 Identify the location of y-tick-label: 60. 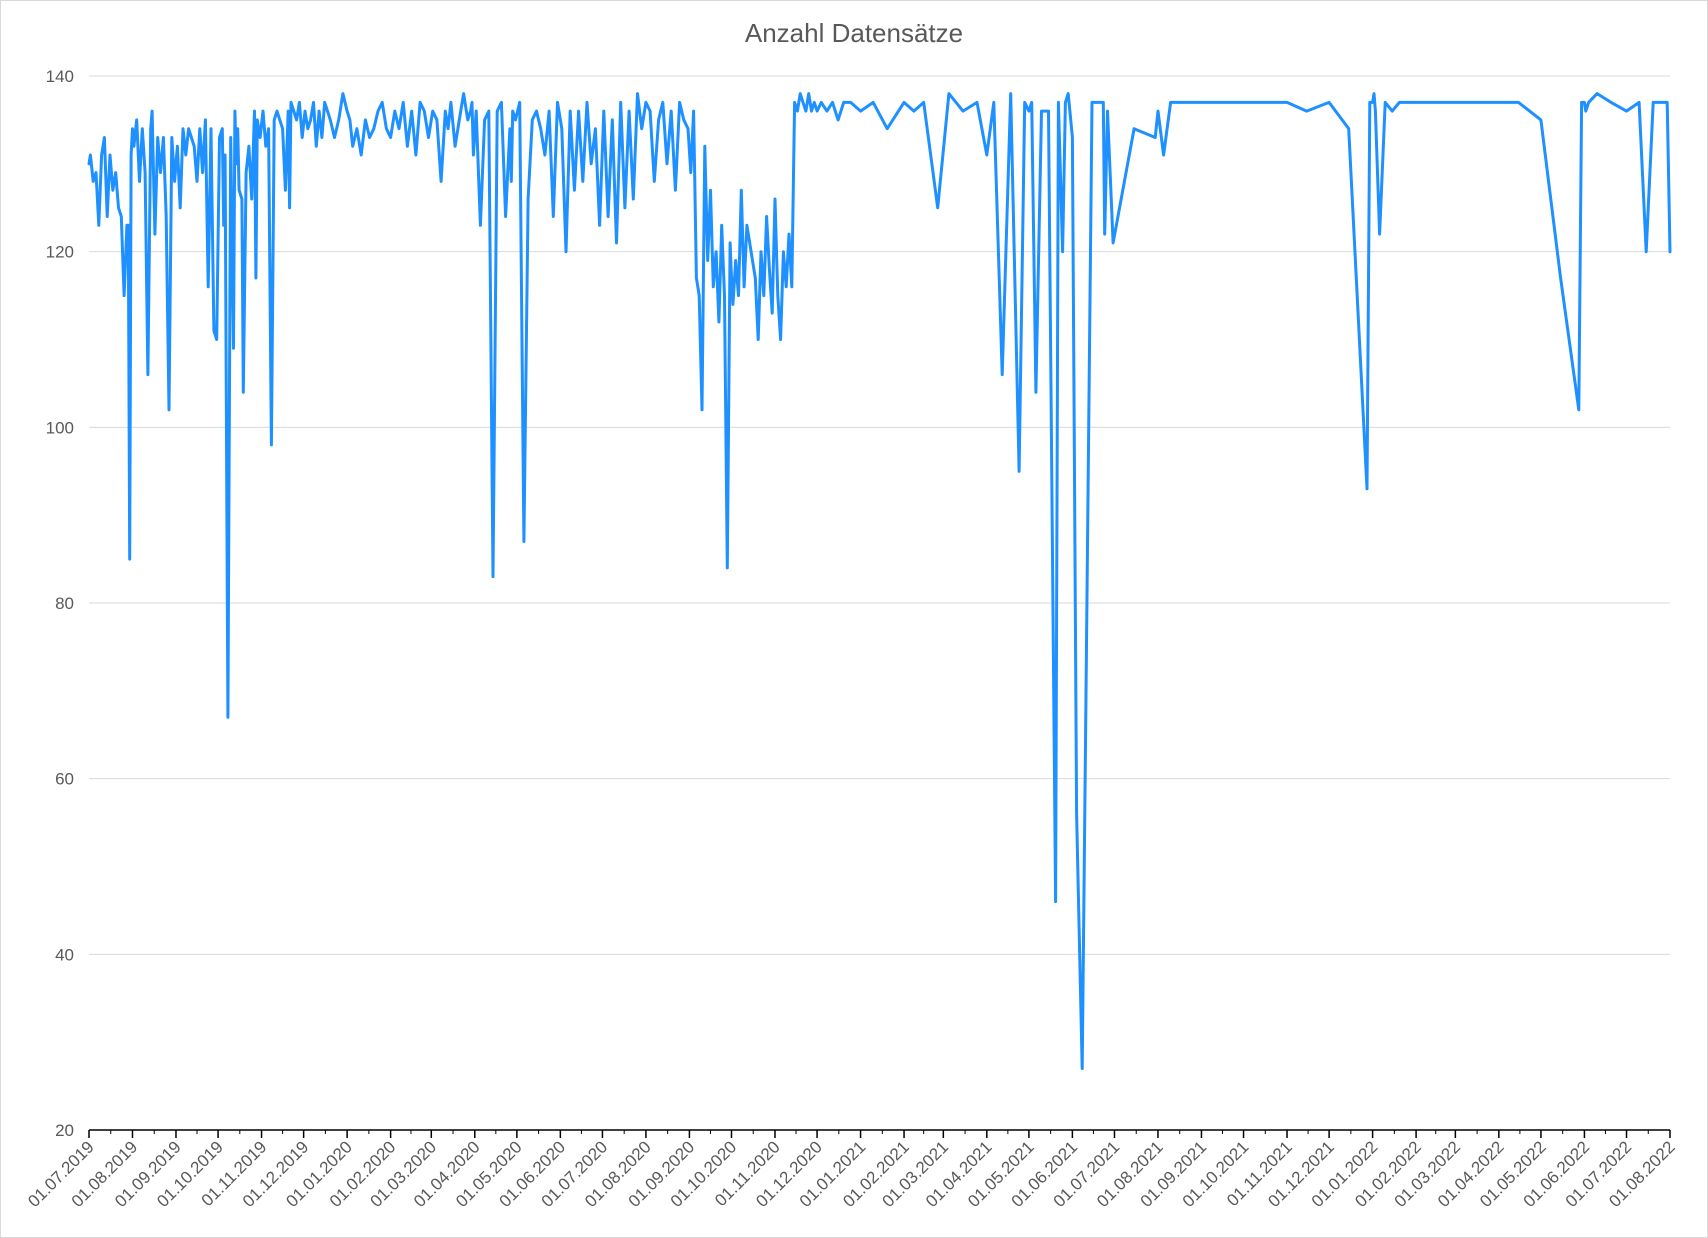
(64, 779).